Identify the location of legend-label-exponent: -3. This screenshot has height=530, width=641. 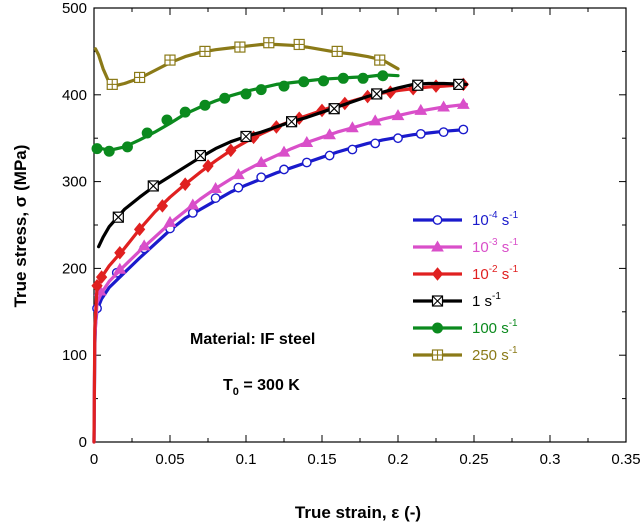
(493, 242).